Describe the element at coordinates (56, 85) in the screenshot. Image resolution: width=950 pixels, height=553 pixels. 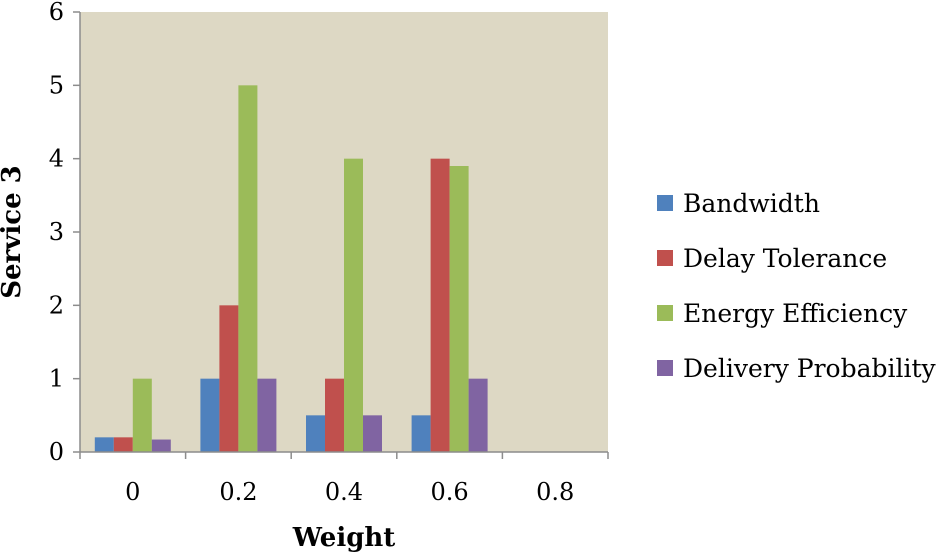
I see `y-tick-label: 5` at that location.